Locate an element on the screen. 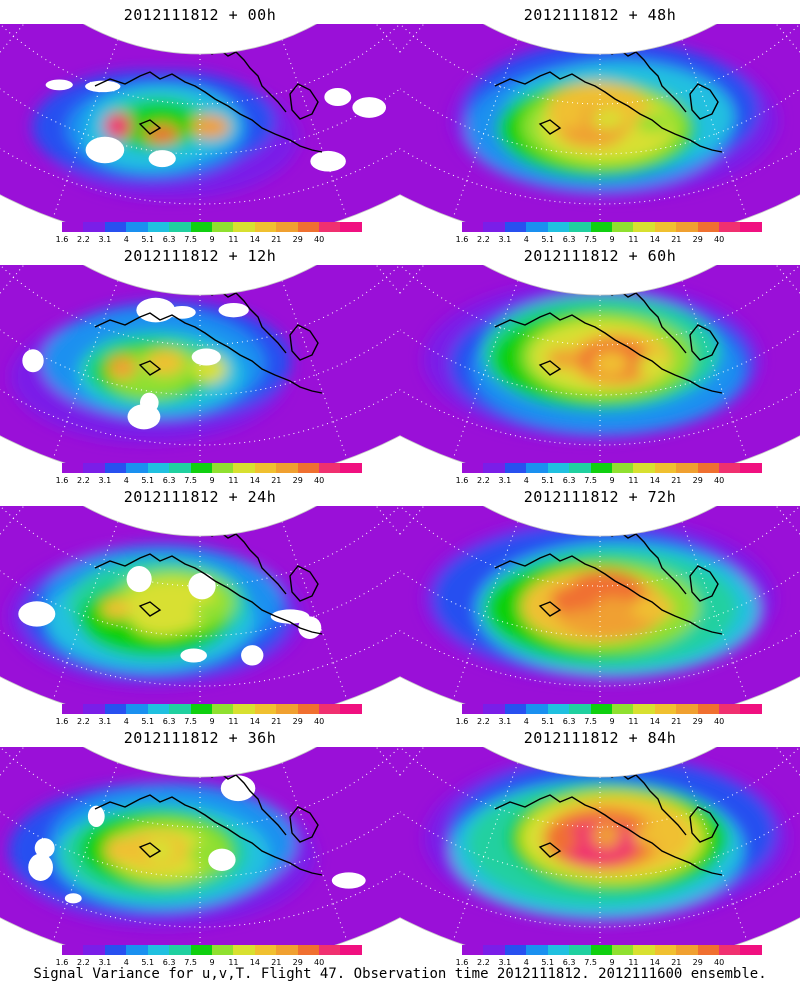 This screenshot has width=800, height=1000. colorbar-labels: 1.6 2.2 3.1 4 5.1 6.3 7.5 9 11 14 21 29 40 is located at coordinates (616, 963).